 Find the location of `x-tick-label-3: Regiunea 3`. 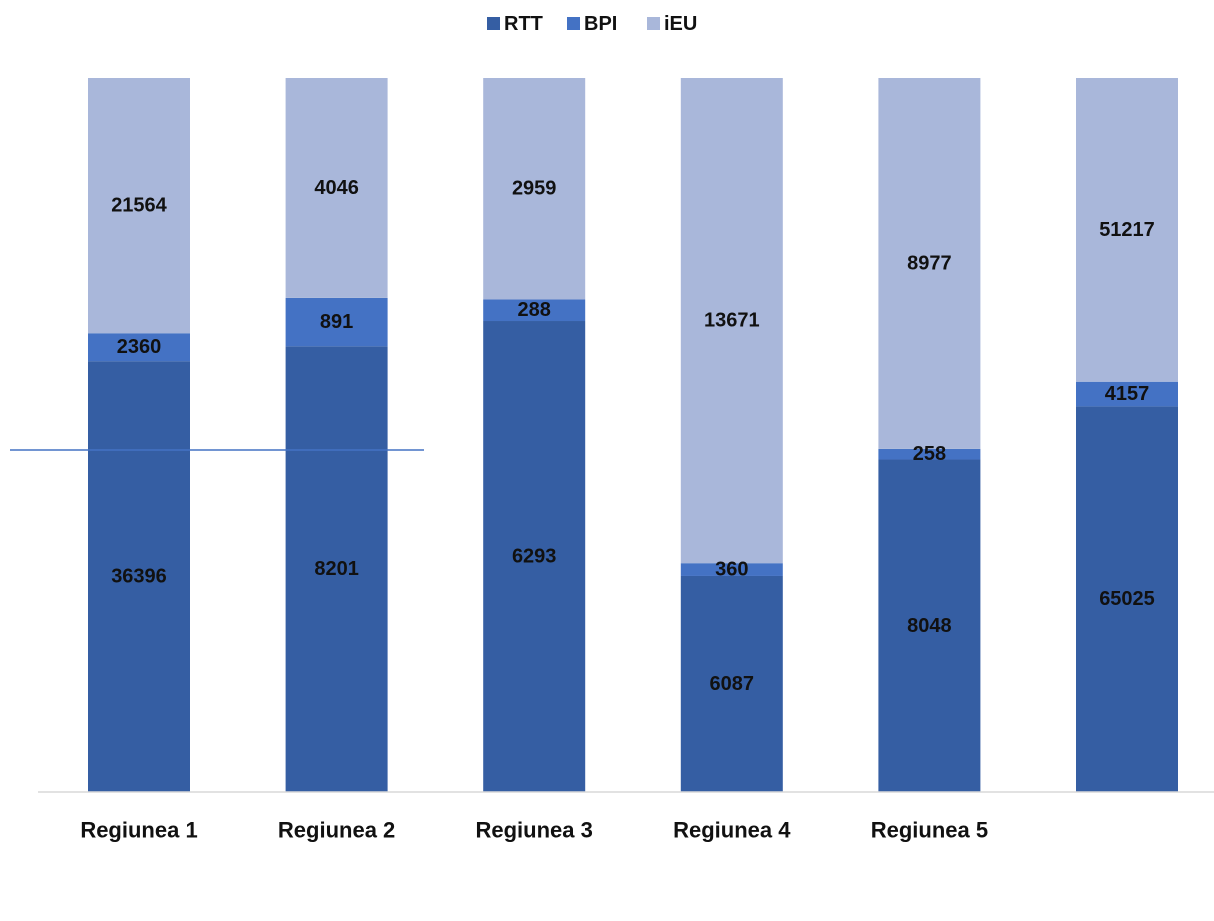

x-tick-label-3: Regiunea 3 is located at coordinates (534, 830).